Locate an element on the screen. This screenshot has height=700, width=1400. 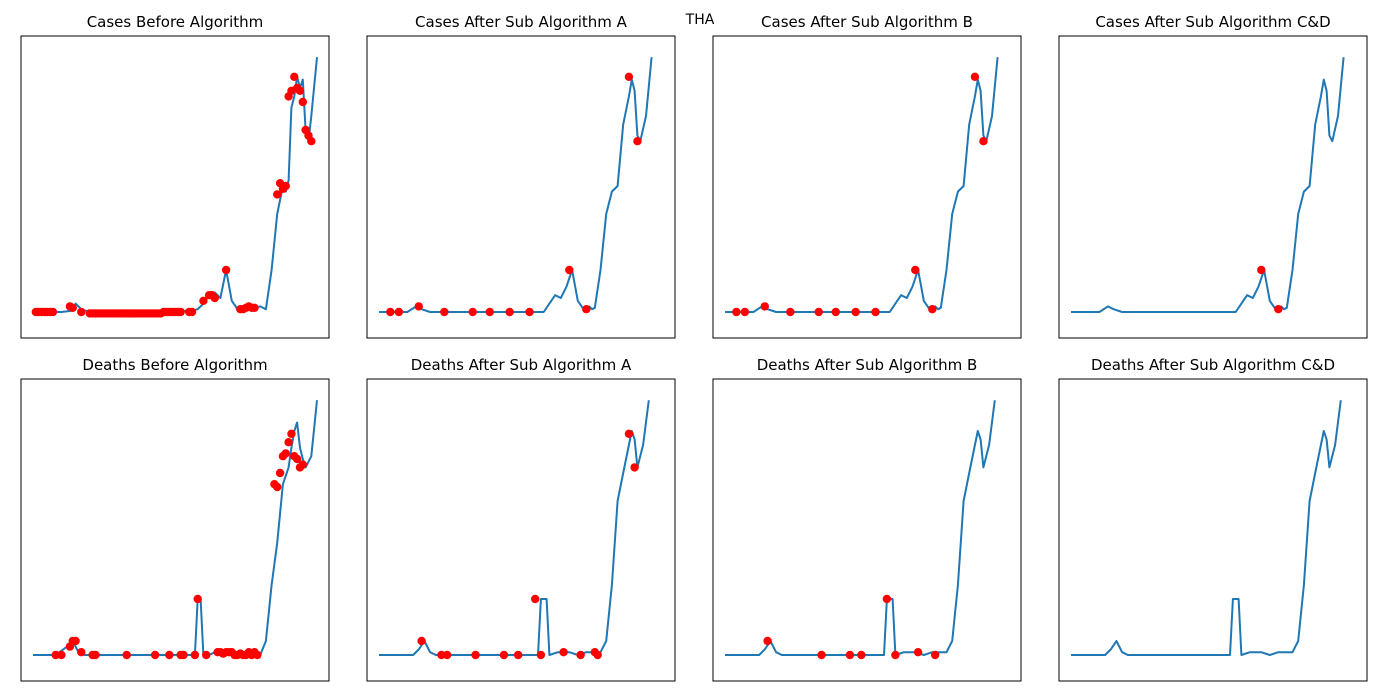
subplot-title: Cases After Sub Algorithm C&D is located at coordinates (1212, 22).